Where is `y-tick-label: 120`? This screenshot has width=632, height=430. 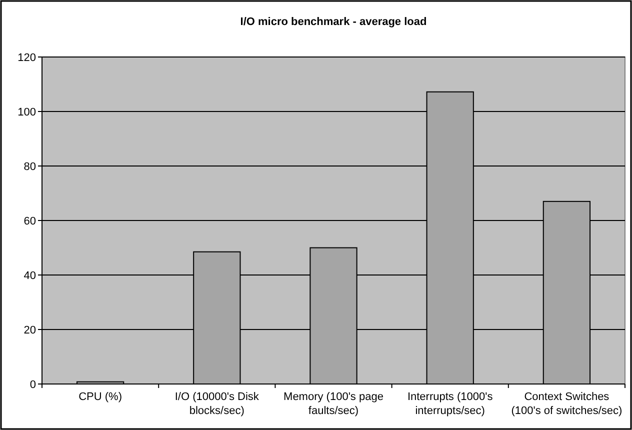
y-tick-label: 120 is located at coordinates (27, 58).